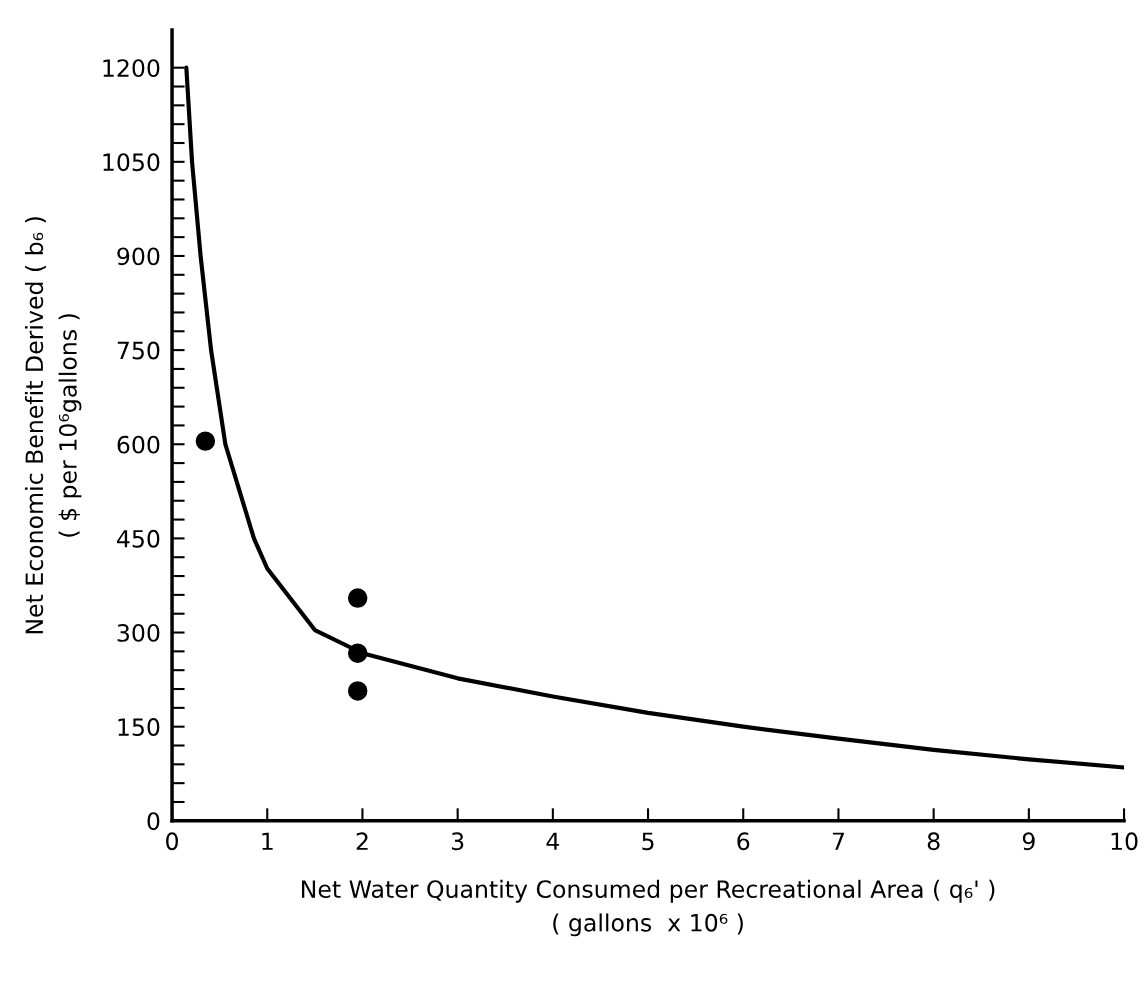 The height and width of the screenshot is (1001, 1147). Describe the element at coordinates (1124, 841) in the screenshot. I see `x-tick-label: 10` at that location.